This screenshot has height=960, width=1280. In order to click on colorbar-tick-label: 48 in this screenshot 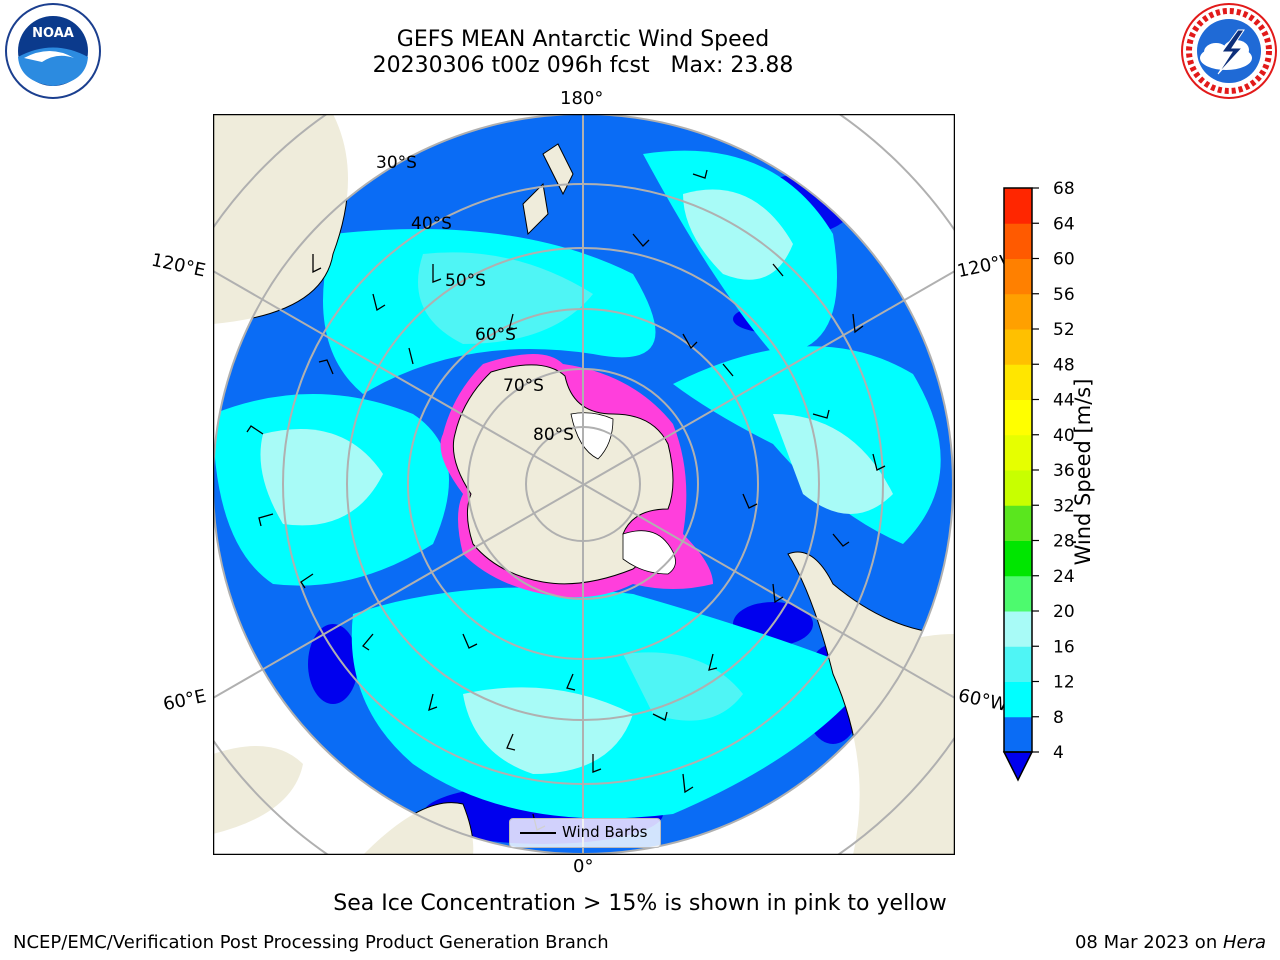, I will do `click(1064, 365)`.